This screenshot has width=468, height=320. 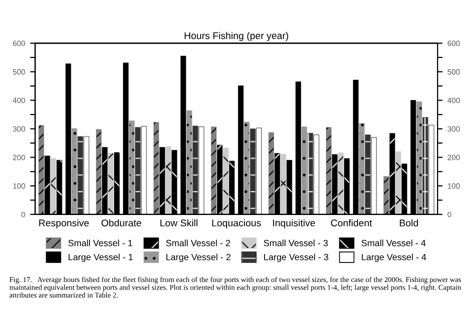 I want to click on x-tick-label: Confident, so click(x=351, y=222).